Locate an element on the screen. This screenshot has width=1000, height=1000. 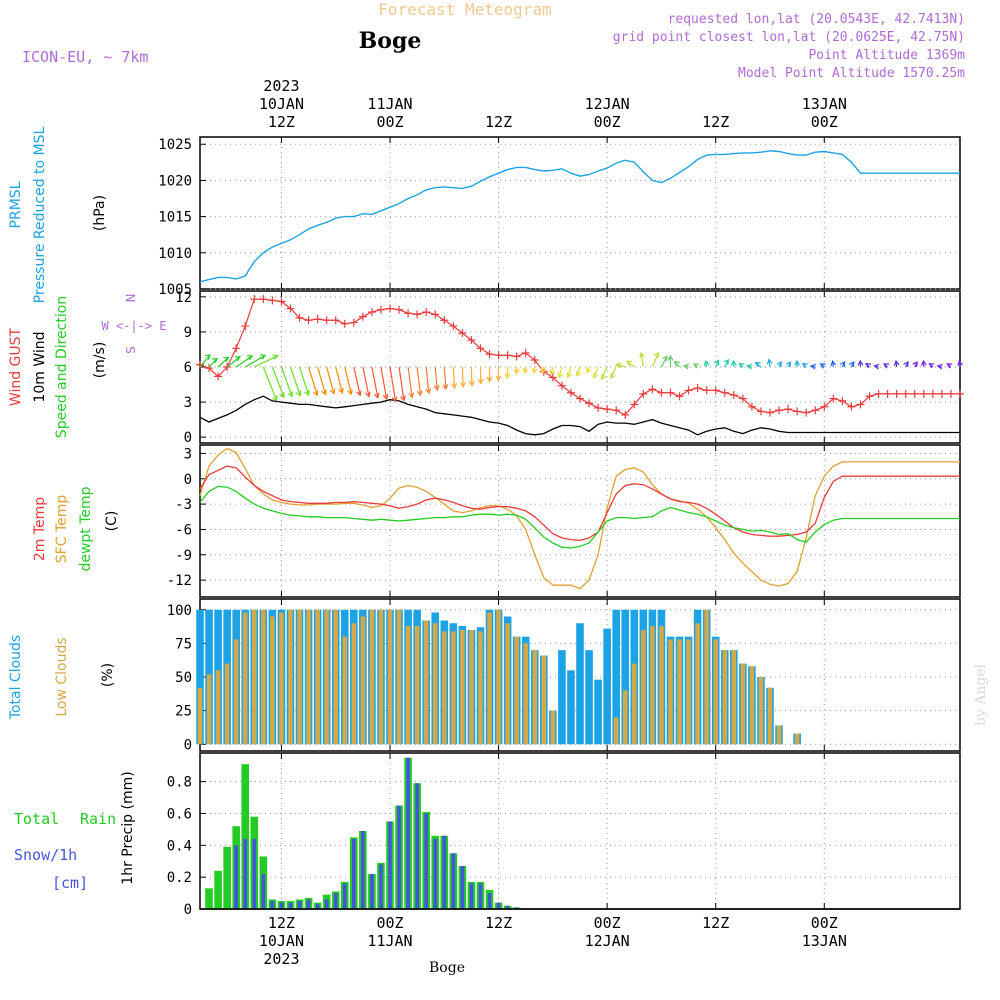
wind-direction-label: Speed and Direction is located at coordinates (62, 367).